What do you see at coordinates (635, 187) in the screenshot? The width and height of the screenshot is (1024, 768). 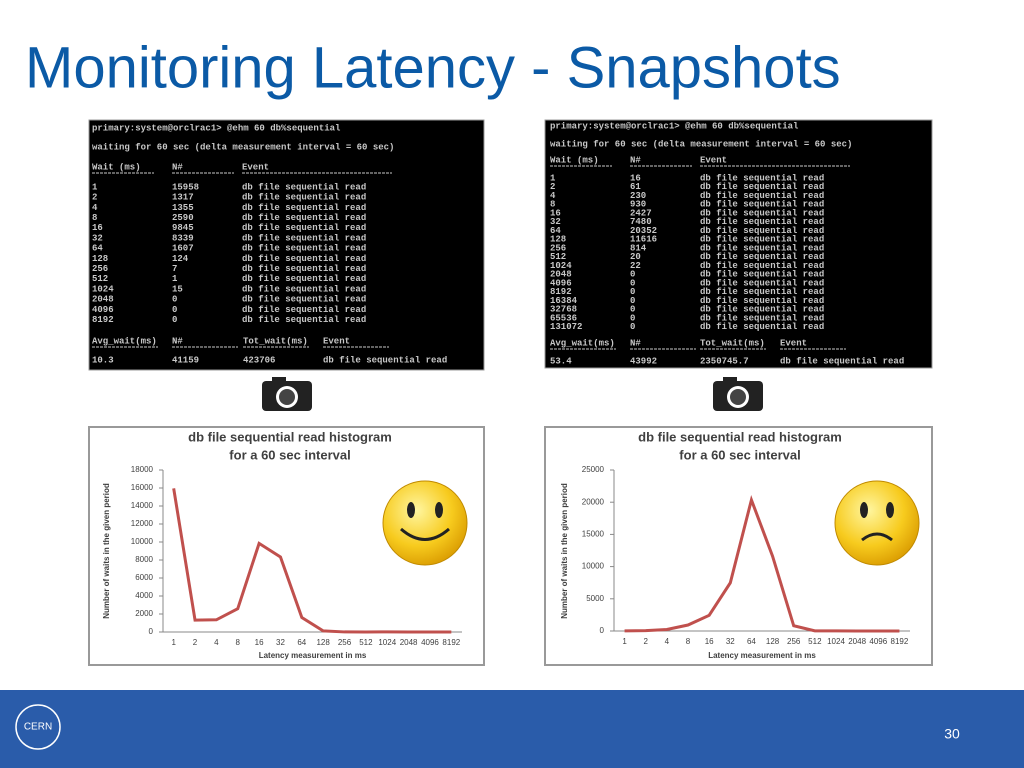 I see `terminal-cell: 61` at bounding box center [635, 187].